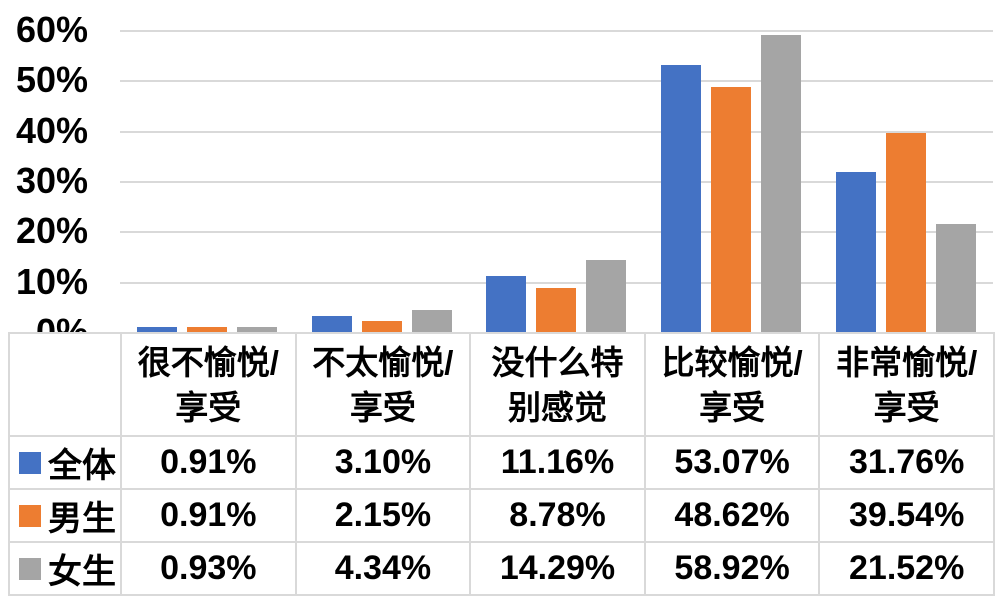 Image resolution: width=1000 pixels, height=609 pixels. What do you see at coordinates (51, 231) in the screenshot?
I see `y-axis-tick-label: 20%` at bounding box center [51, 231].